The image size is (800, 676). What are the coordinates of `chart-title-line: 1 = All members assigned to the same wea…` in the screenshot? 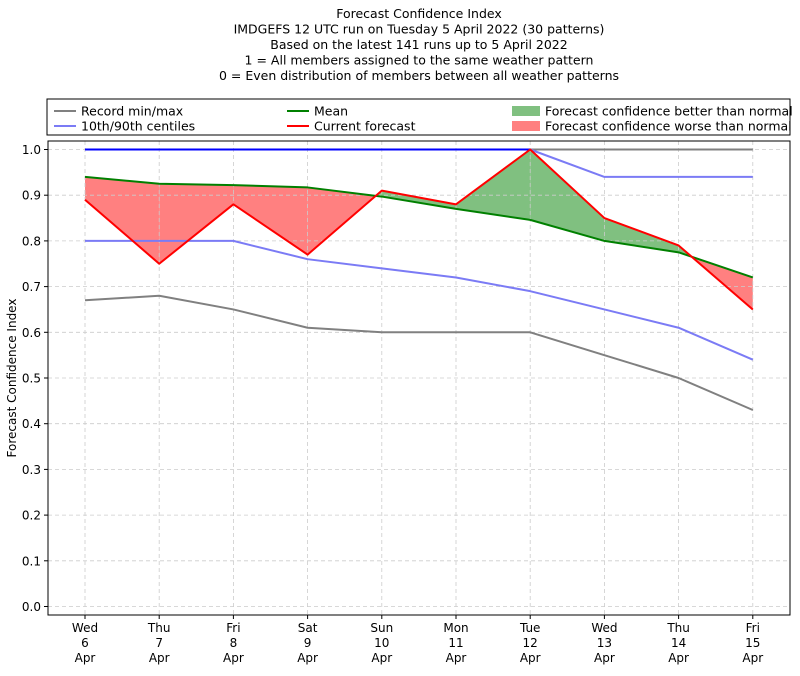 It's located at (419, 60).